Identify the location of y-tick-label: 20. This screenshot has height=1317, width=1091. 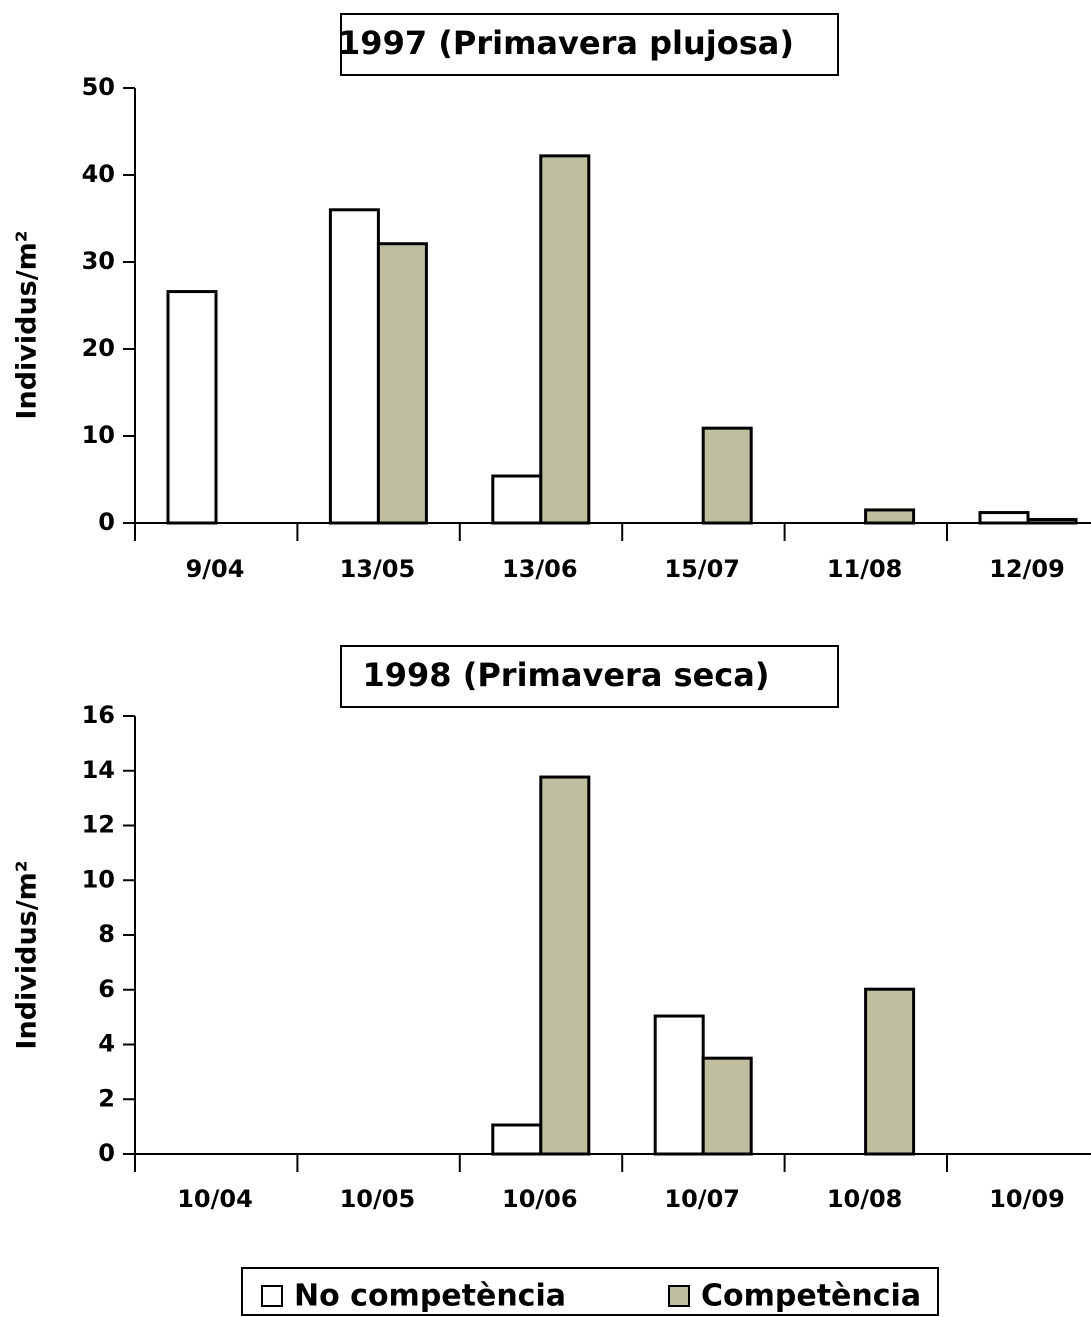
(98, 348).